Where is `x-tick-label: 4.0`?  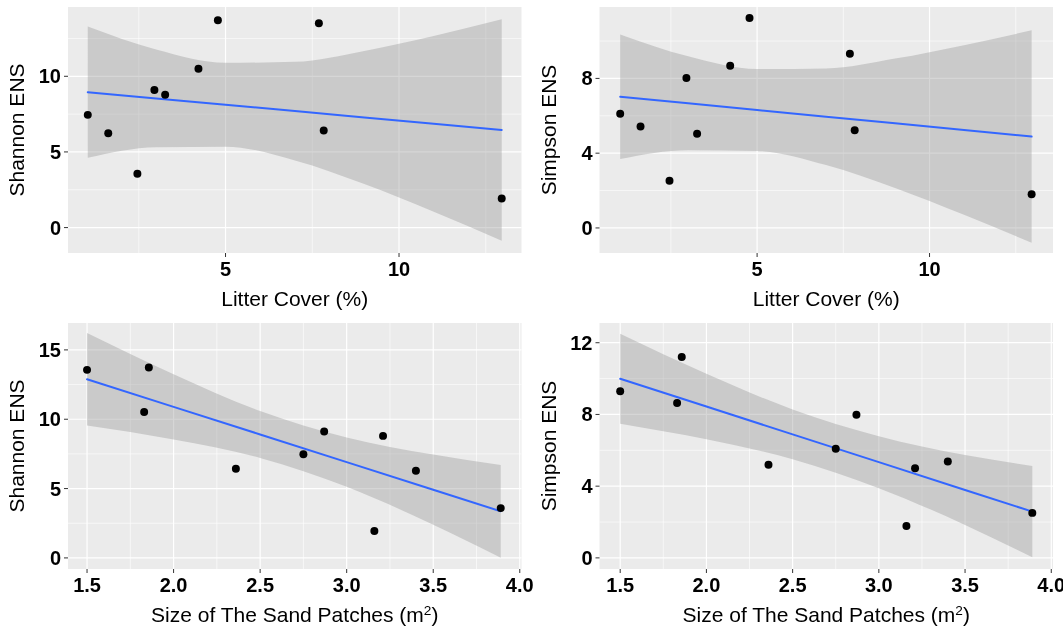 x-tick-label: 4.0 is located at coordinates (519, 585).